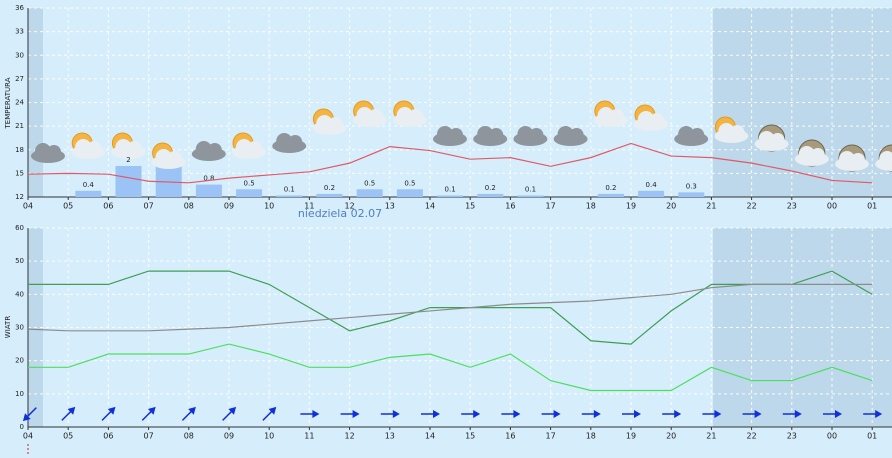  Describe the element at coordinates (752, 206) in the screenshot. I see `x-tick-label: 22` at that location.